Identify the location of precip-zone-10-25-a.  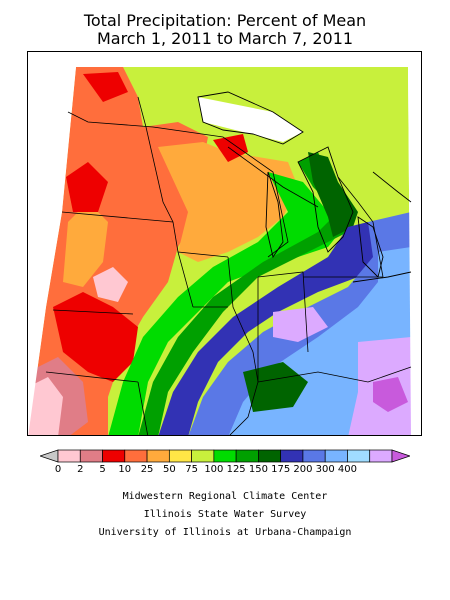
(87, 187).